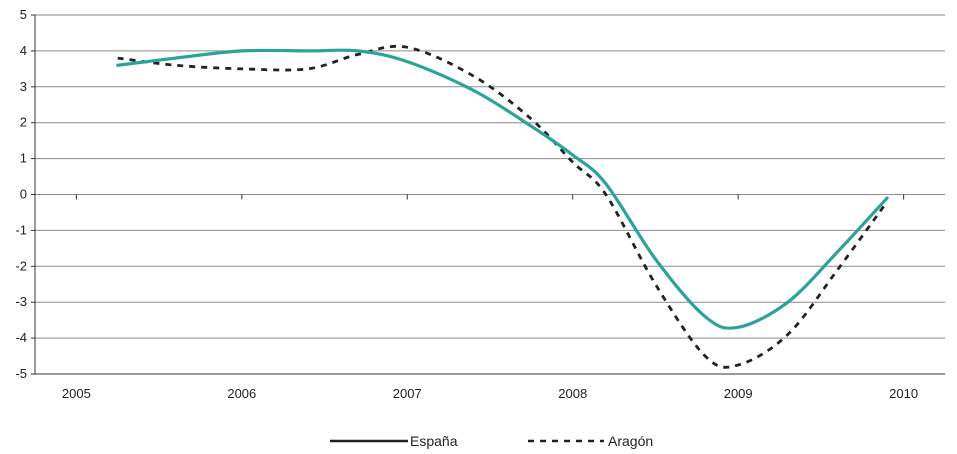 The image size is (957, 454). What do you see at coordinates (903, 393) in the screenshot?
I see `x-tick-label: 2010` at bounding box center [903, 393].